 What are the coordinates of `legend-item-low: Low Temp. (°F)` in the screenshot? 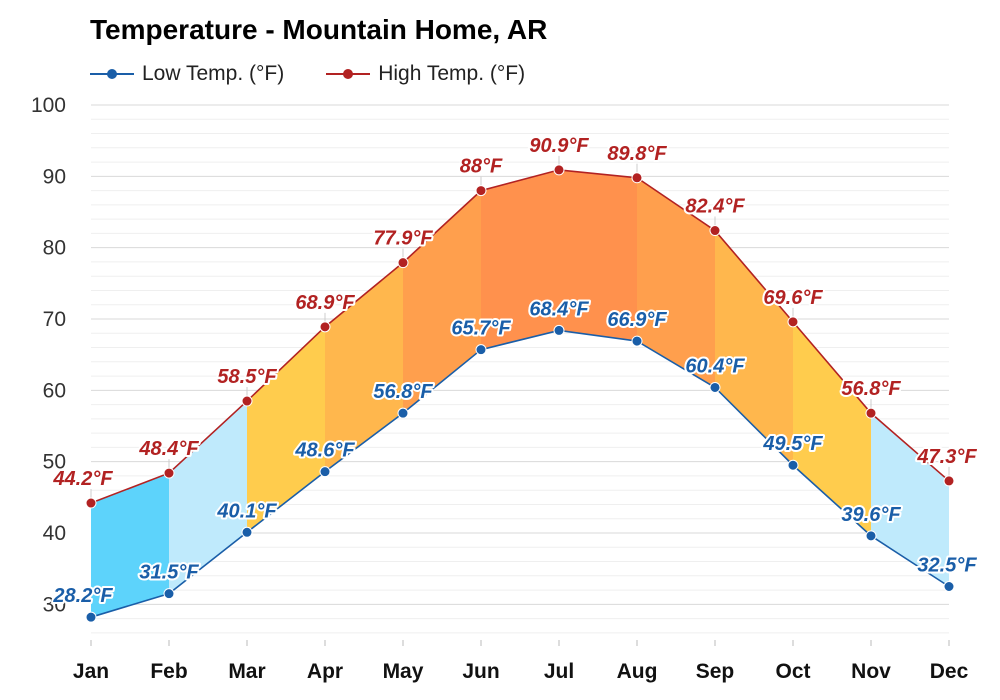 It's located at (187, 74).